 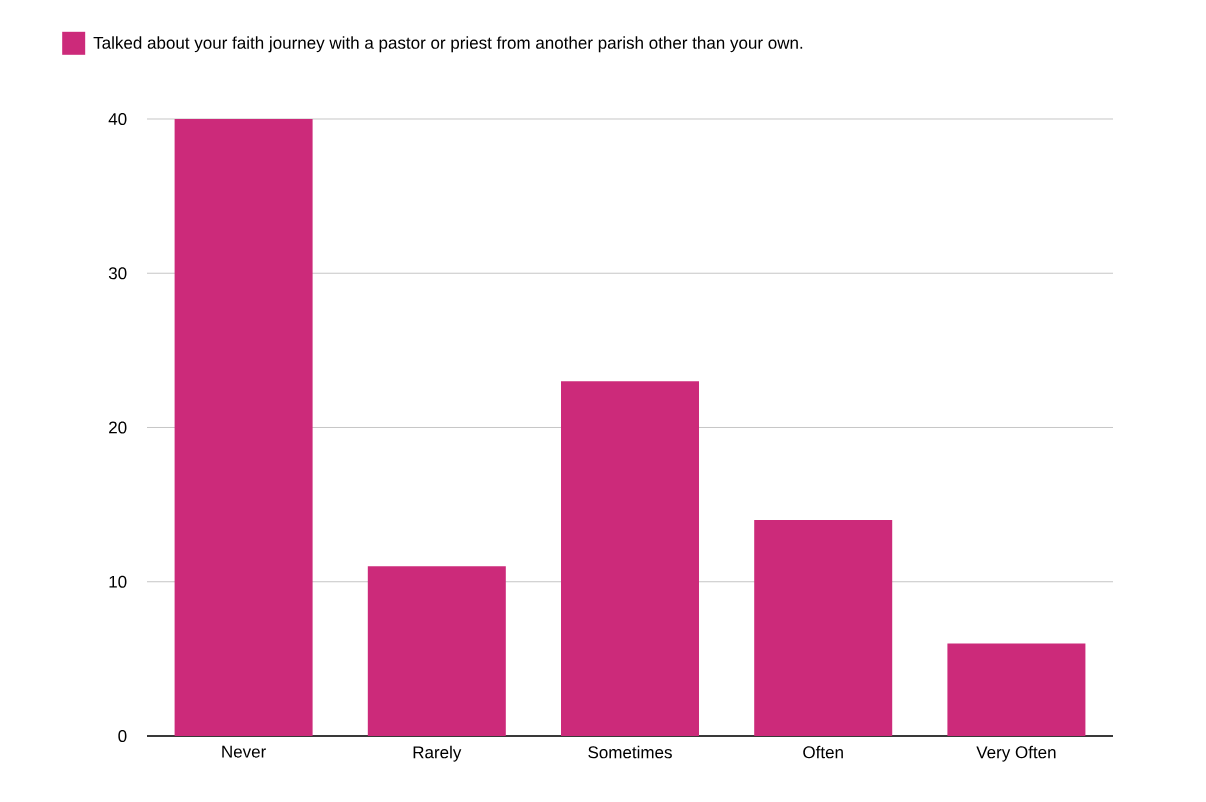 What do you see at coordinates (117, 119) in the screenshot?
I see `y-tick-label: 40` at bounding box center [117, 119].